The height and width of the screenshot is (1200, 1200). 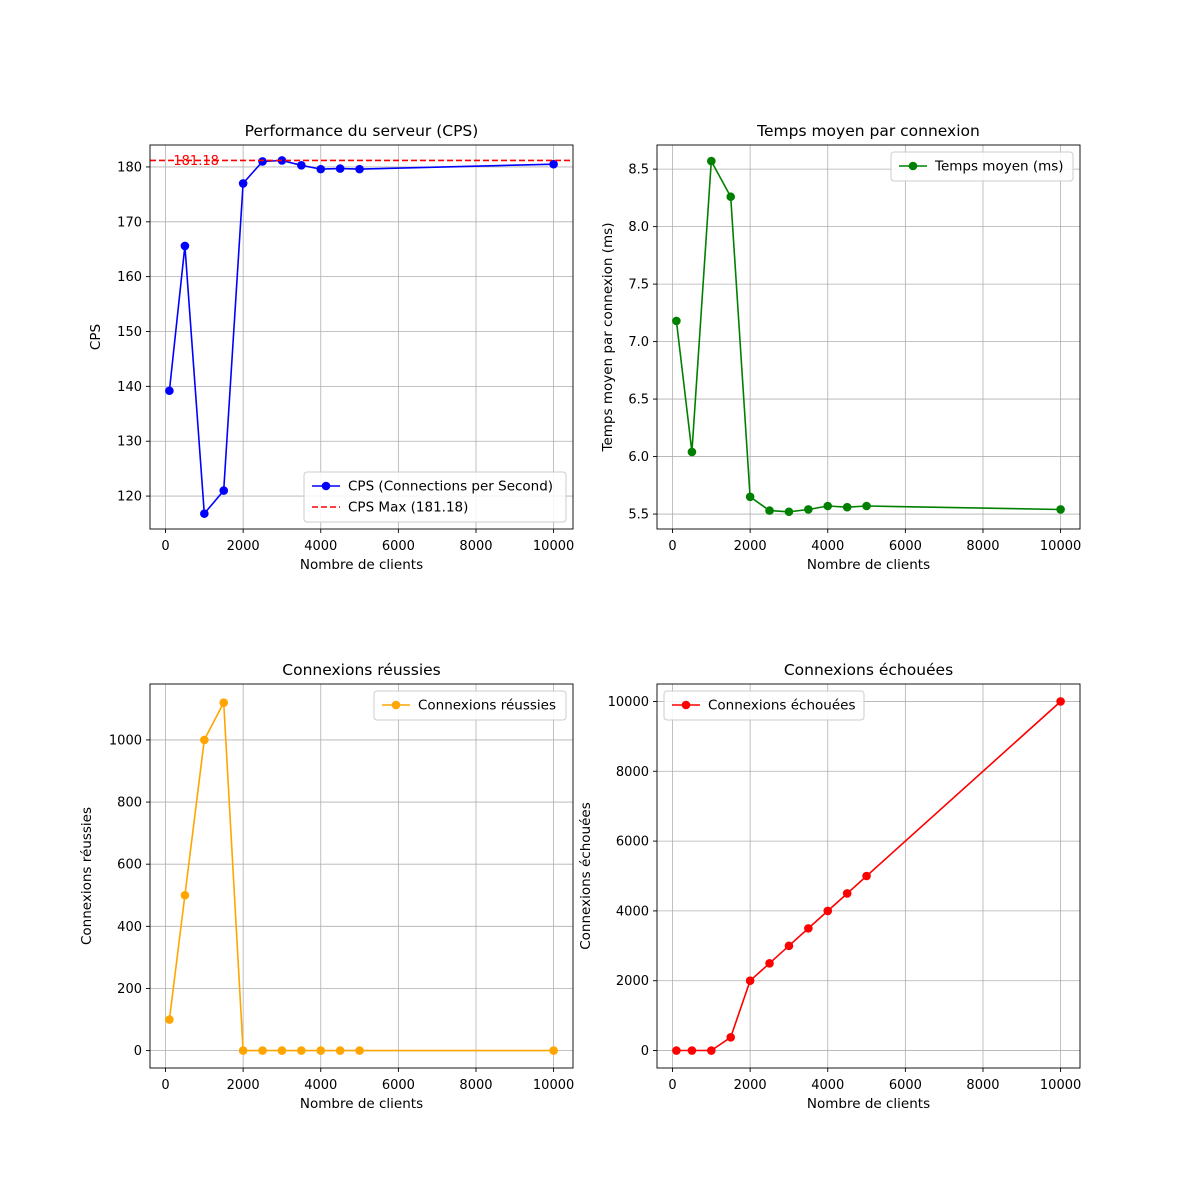 I want to click on y-tick-label: 6000, so click(x=632, y=842).